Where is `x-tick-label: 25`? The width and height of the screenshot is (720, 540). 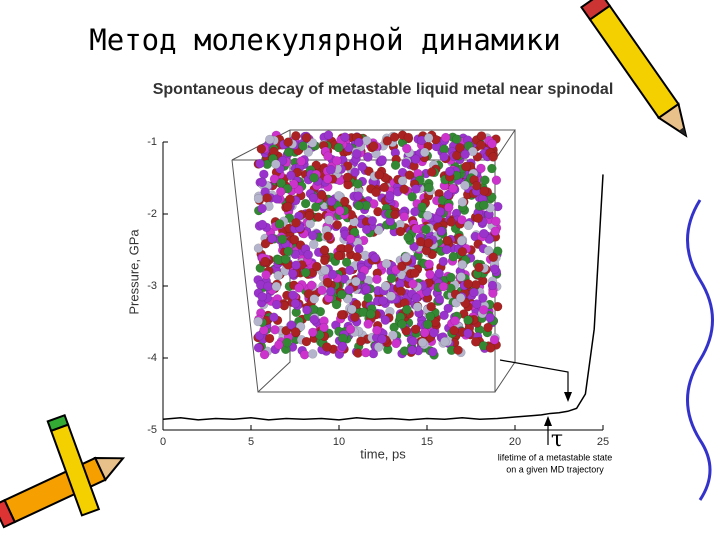
x-tick-label: 25 is located at coordinates (603, 442).